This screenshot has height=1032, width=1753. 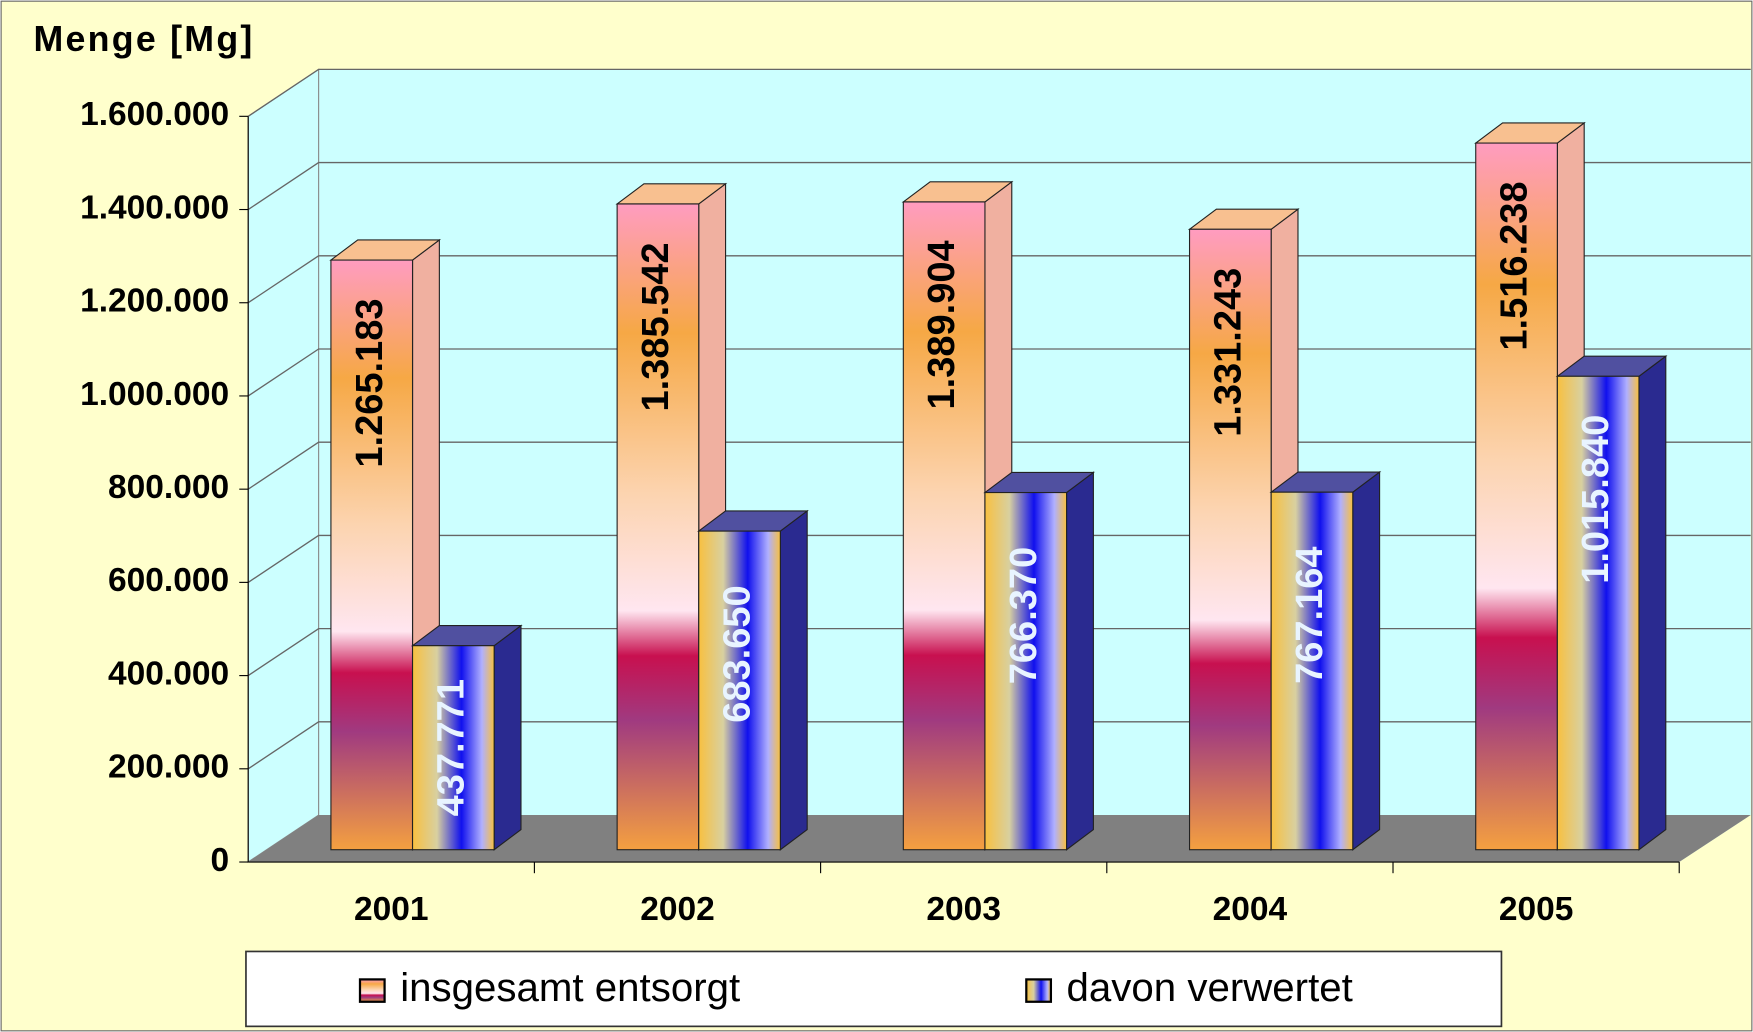 I want to click on value-label: 767.164, so click(x=1310, y=614).